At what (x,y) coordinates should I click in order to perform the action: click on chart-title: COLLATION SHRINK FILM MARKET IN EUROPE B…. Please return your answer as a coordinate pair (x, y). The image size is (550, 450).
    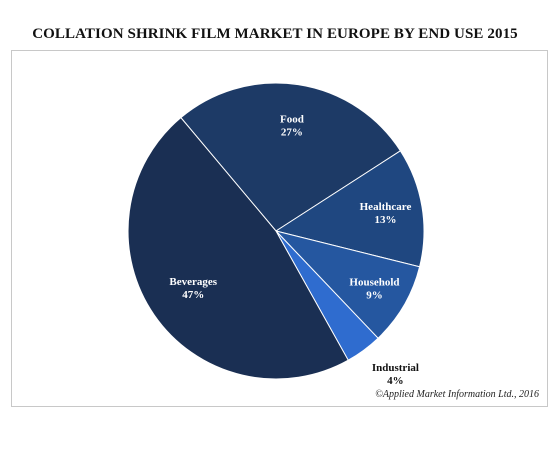
    Looking at the image, I should click on (275, 34).